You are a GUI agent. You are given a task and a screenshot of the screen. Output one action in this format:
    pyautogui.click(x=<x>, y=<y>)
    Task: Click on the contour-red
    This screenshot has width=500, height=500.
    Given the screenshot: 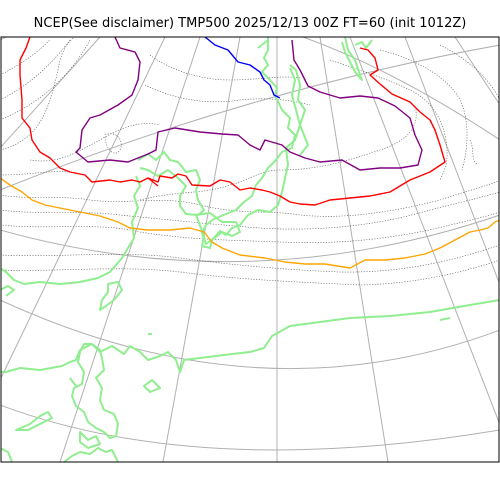 What is the action you would take?
    pyautogui.click(x=153, y=182)
    